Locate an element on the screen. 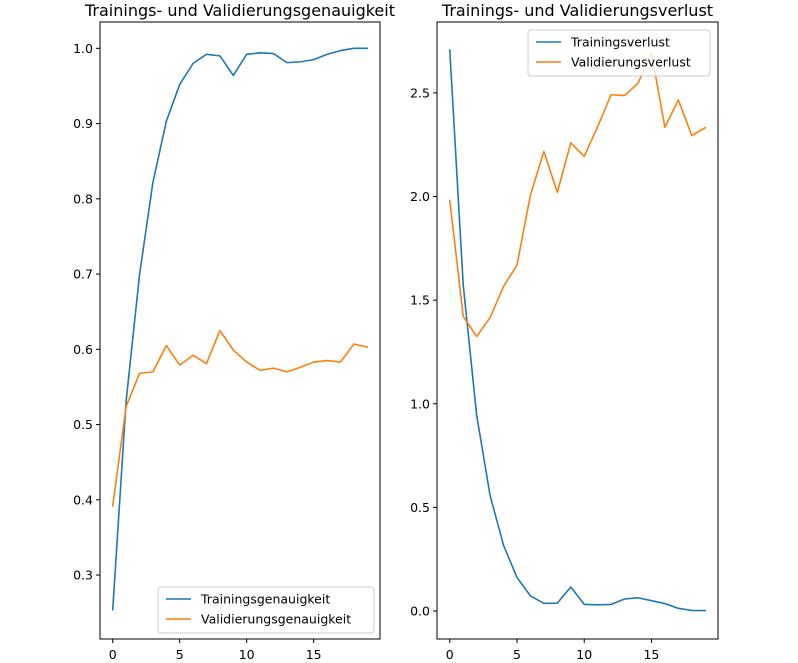  y-tick-label: 0.6 is located at coordinates (83, 349).